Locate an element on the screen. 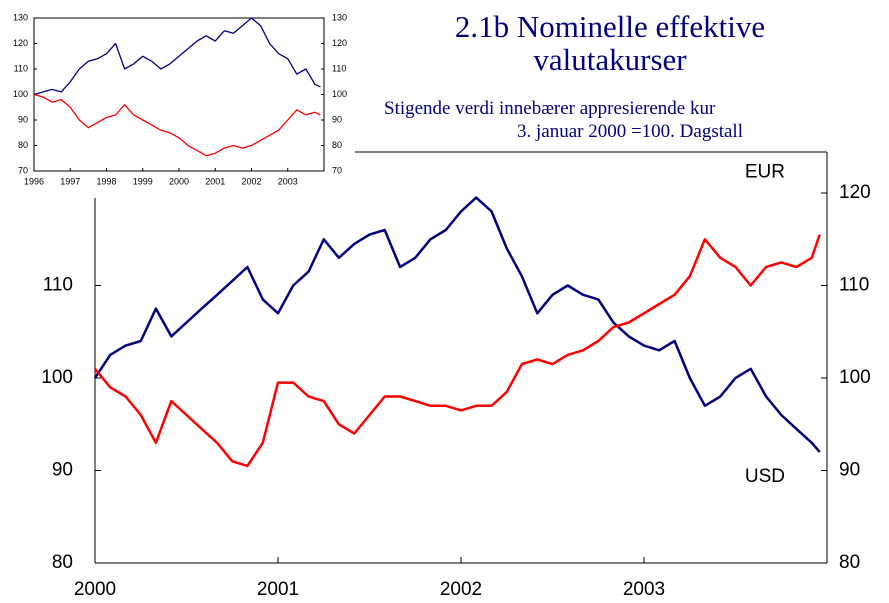  note: 3. januar 2000 =100. Dagstall is located at coordinates (629, 131).